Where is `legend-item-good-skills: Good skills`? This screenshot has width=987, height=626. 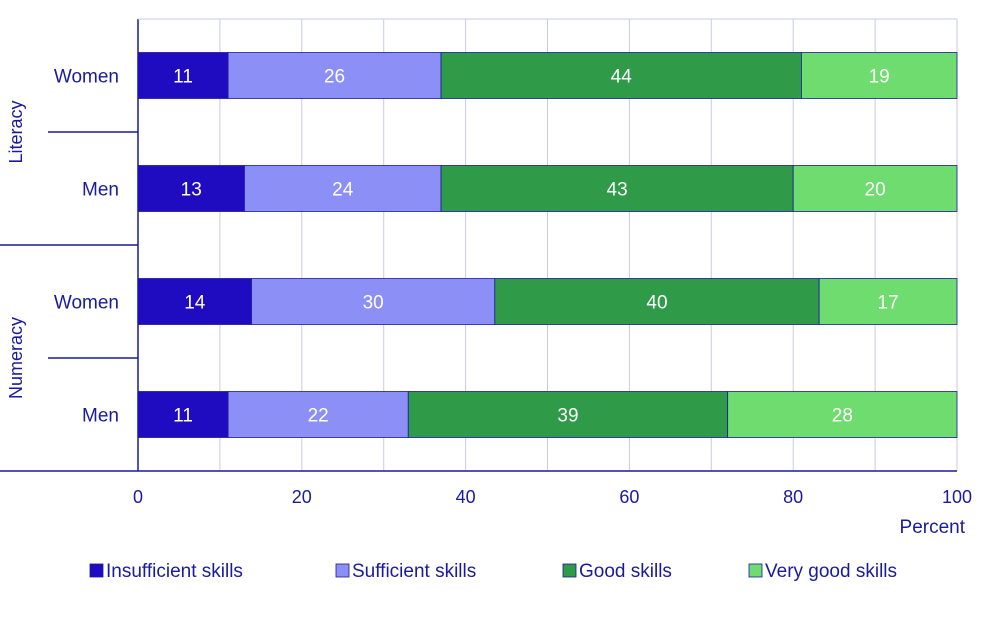 legend-item-good-skills: Good skills is located at coordinates (617, 571).